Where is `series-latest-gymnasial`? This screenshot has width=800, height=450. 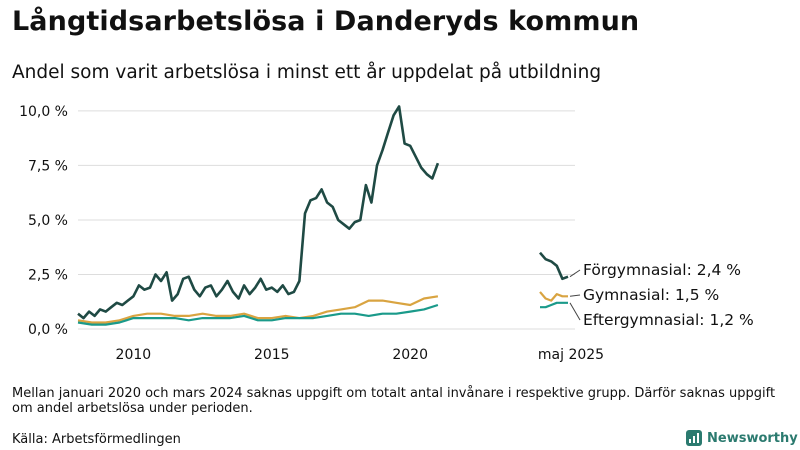 series-latest-gymnasial is located at coordinates (553, 296).